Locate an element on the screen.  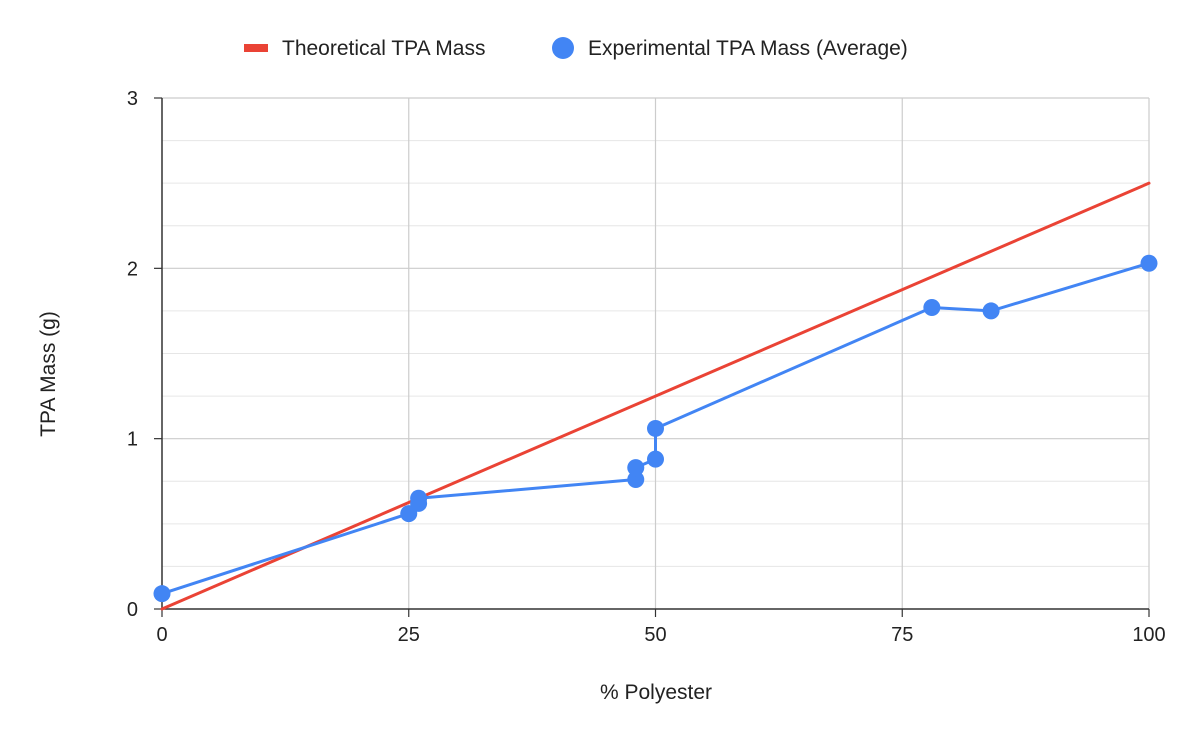
legend-swatch-theoretical is located at coordinates (256, 48).